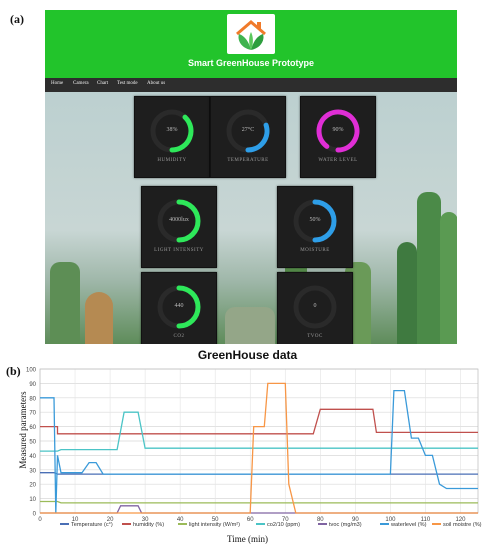  What do you see at coordinates (408, 525) in the screenshot?
I see `legend-entry: waterlevel (%)` at bounding box center [408, 525].